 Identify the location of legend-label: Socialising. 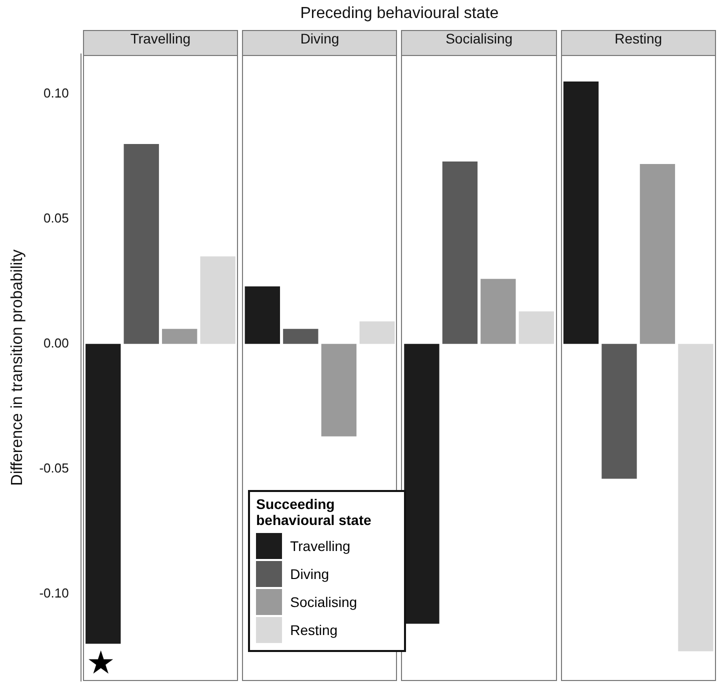
(324, 602).